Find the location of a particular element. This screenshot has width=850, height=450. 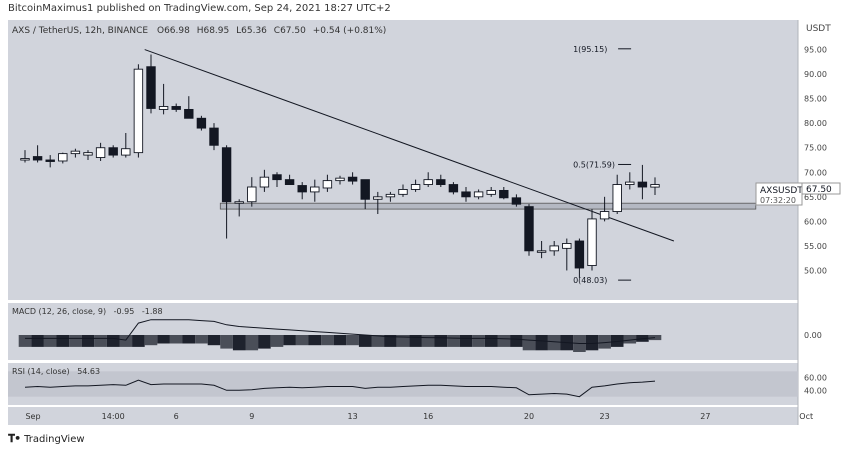

tradingview-brand: TradingView is located at coordinates (54, 439).